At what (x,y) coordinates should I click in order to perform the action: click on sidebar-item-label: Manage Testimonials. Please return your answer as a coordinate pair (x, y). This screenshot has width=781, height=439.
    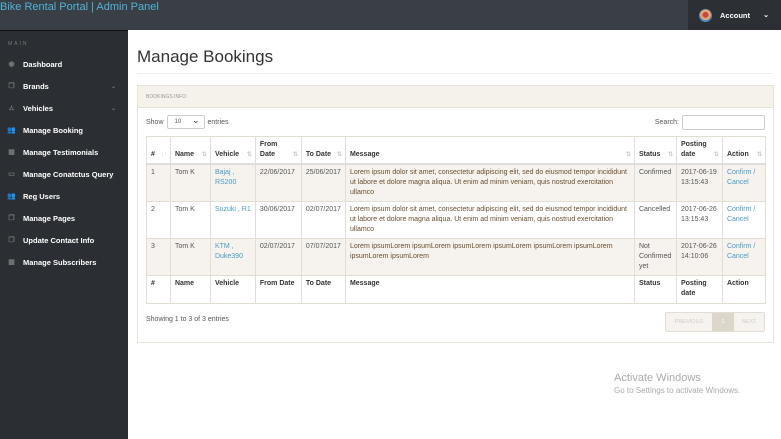
    Looking at the image, I should click on (61, 152).